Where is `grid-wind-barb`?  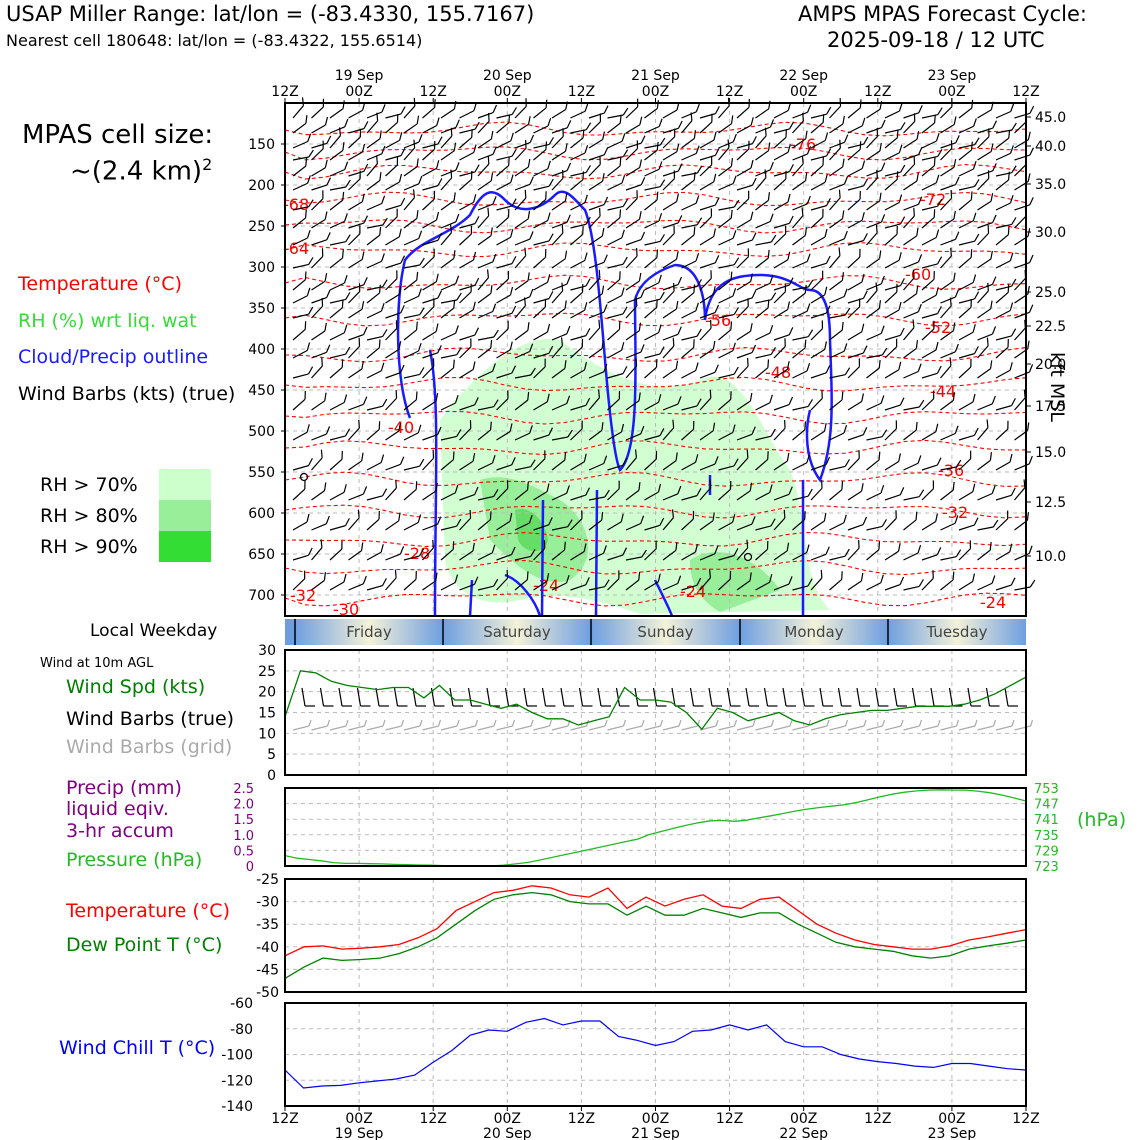 grid-wind-barb is located at coordinates (1005, 725).